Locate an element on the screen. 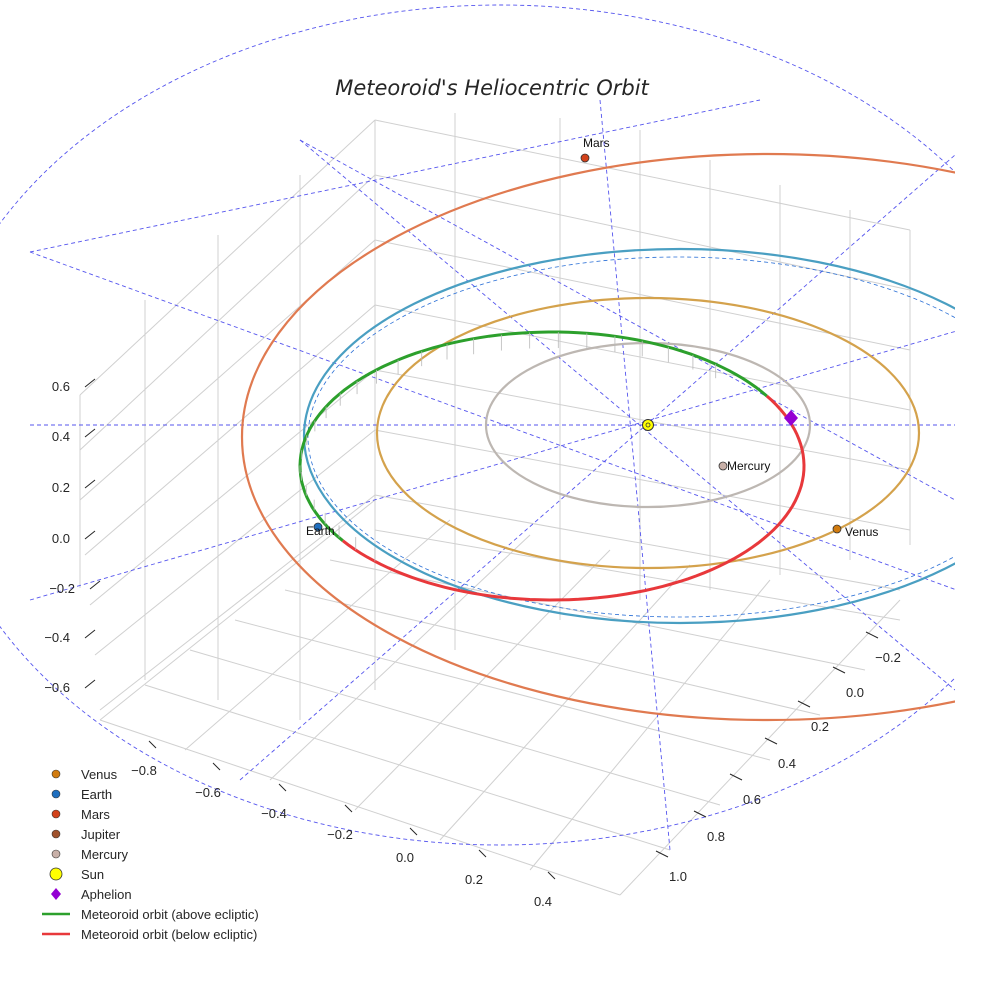 Image resolution: width=984 pixels, height=984 pixels. sun-marker is located at coordinates (648, 425).